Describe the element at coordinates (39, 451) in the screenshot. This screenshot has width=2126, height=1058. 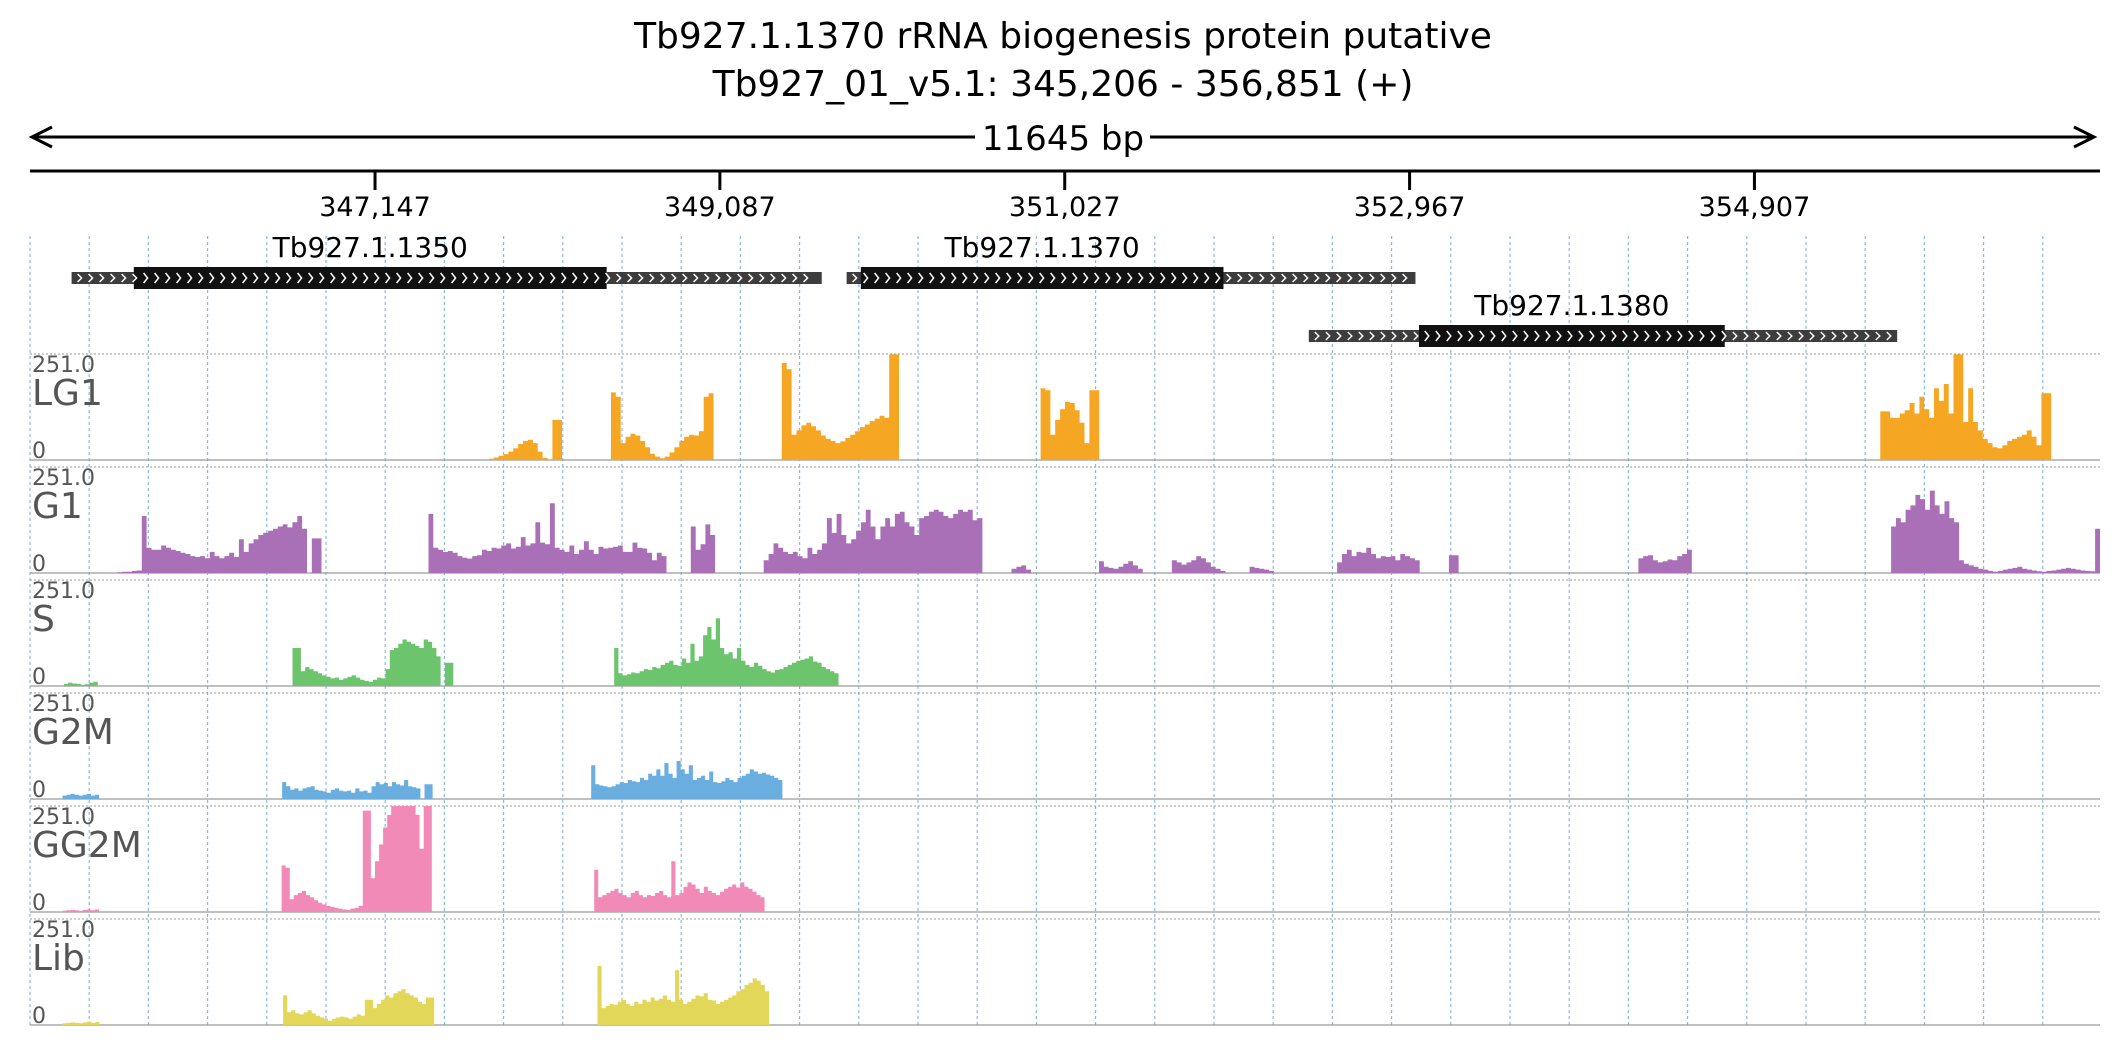
I see `track-ymin-label: 0` at that location.